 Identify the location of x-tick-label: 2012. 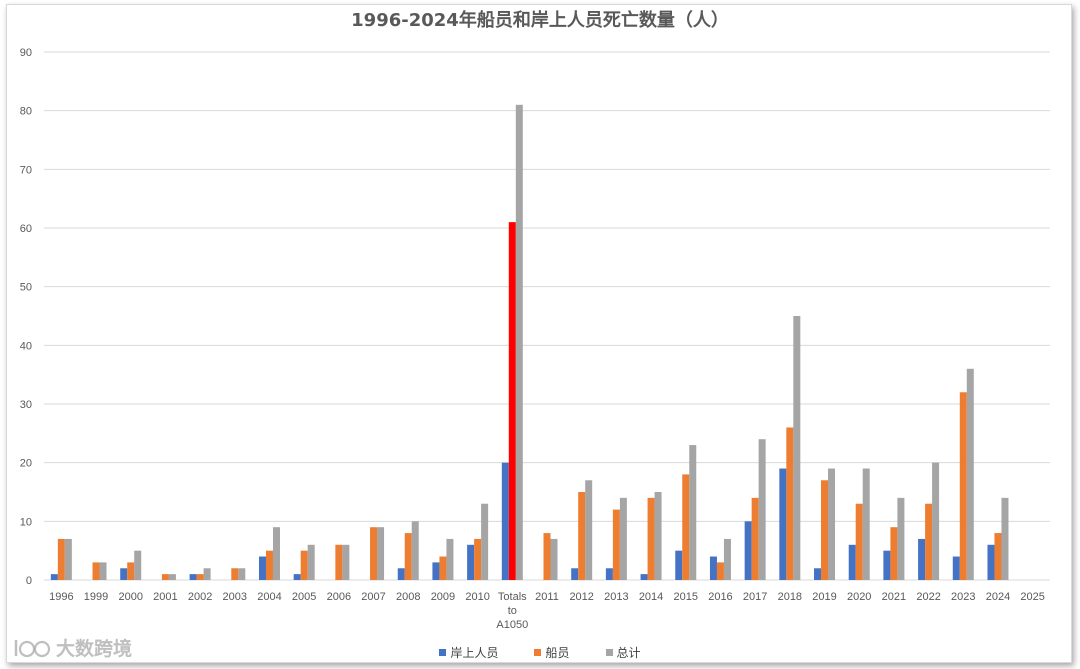
(581, 597).